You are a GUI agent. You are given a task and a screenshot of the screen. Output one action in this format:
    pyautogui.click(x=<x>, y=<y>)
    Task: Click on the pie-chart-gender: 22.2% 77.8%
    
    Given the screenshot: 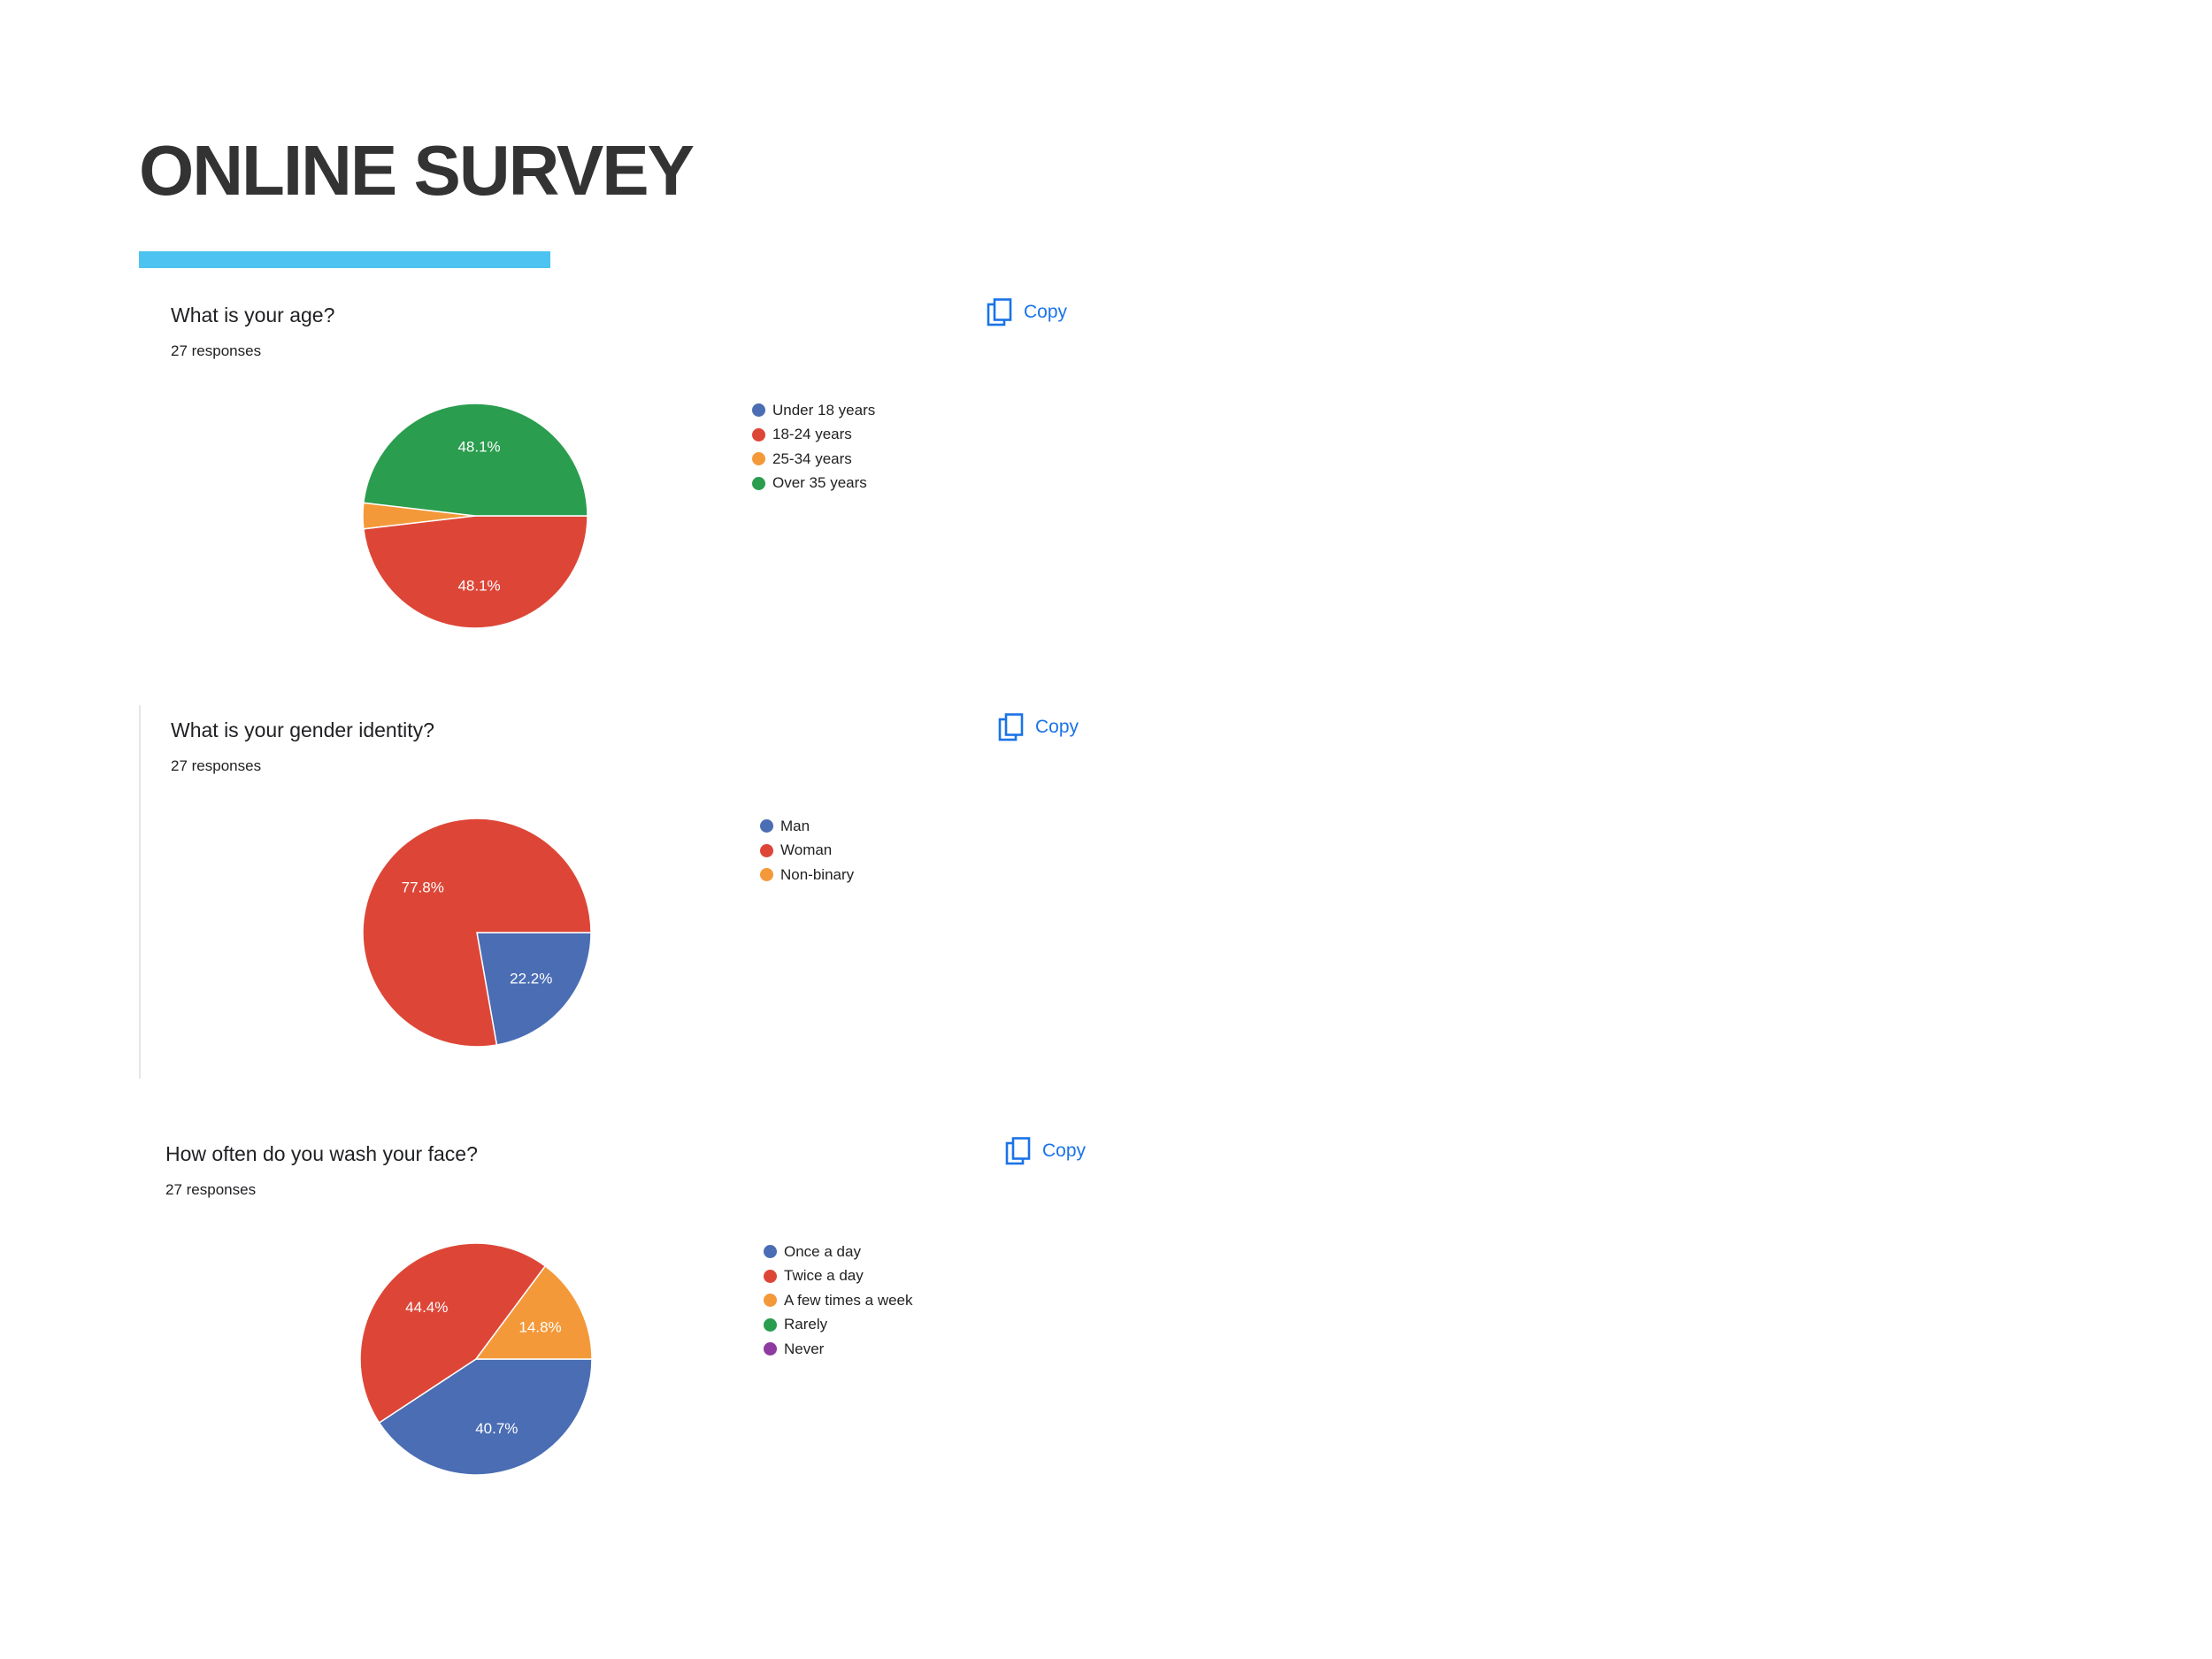 What is the action you would take?
    pyautogui.click(x=477, y=933)
    